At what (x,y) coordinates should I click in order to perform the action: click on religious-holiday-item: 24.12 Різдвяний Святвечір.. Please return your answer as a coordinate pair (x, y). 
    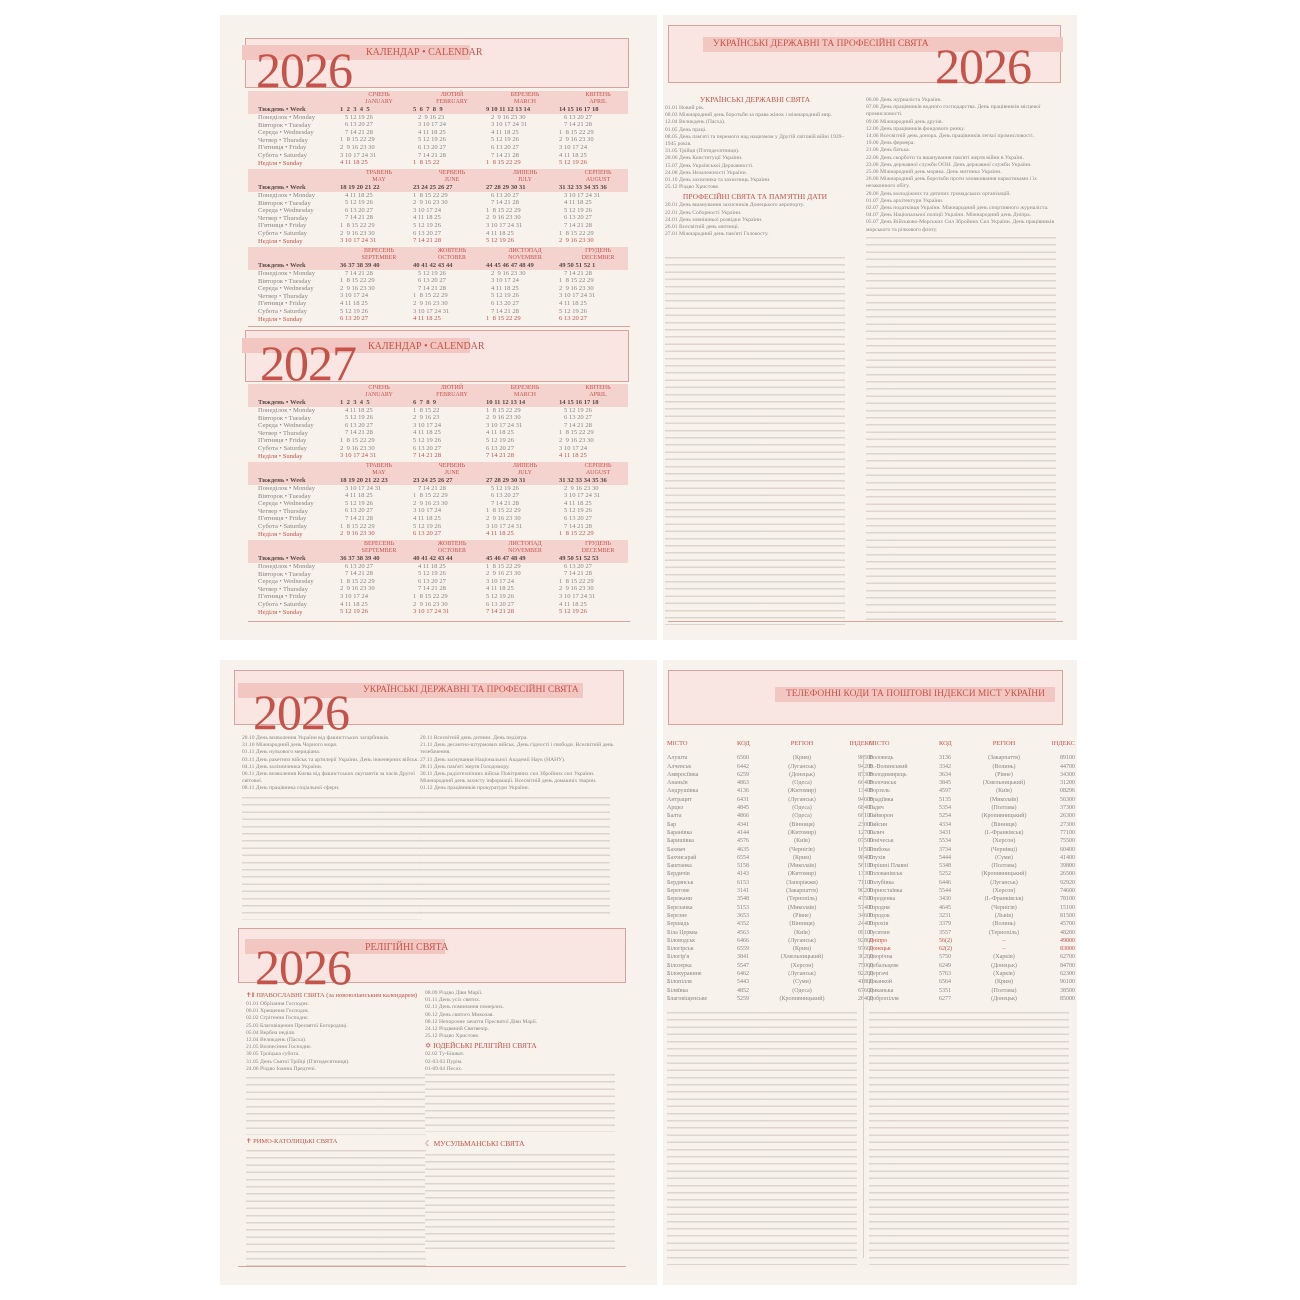
    Looking at the image, I should click on (457, 1029).